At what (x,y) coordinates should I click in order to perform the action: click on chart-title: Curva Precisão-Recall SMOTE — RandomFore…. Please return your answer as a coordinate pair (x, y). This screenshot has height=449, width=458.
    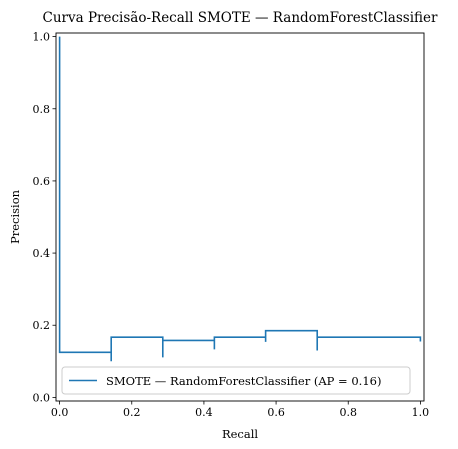
    Looking at the image, I should click on (240, 18).